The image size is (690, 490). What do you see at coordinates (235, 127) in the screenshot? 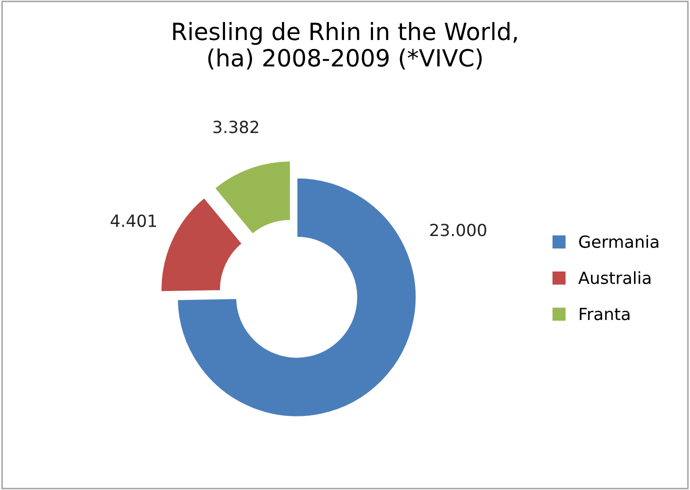
I see `data-label: 3.382` at bounding box center [235, 127].